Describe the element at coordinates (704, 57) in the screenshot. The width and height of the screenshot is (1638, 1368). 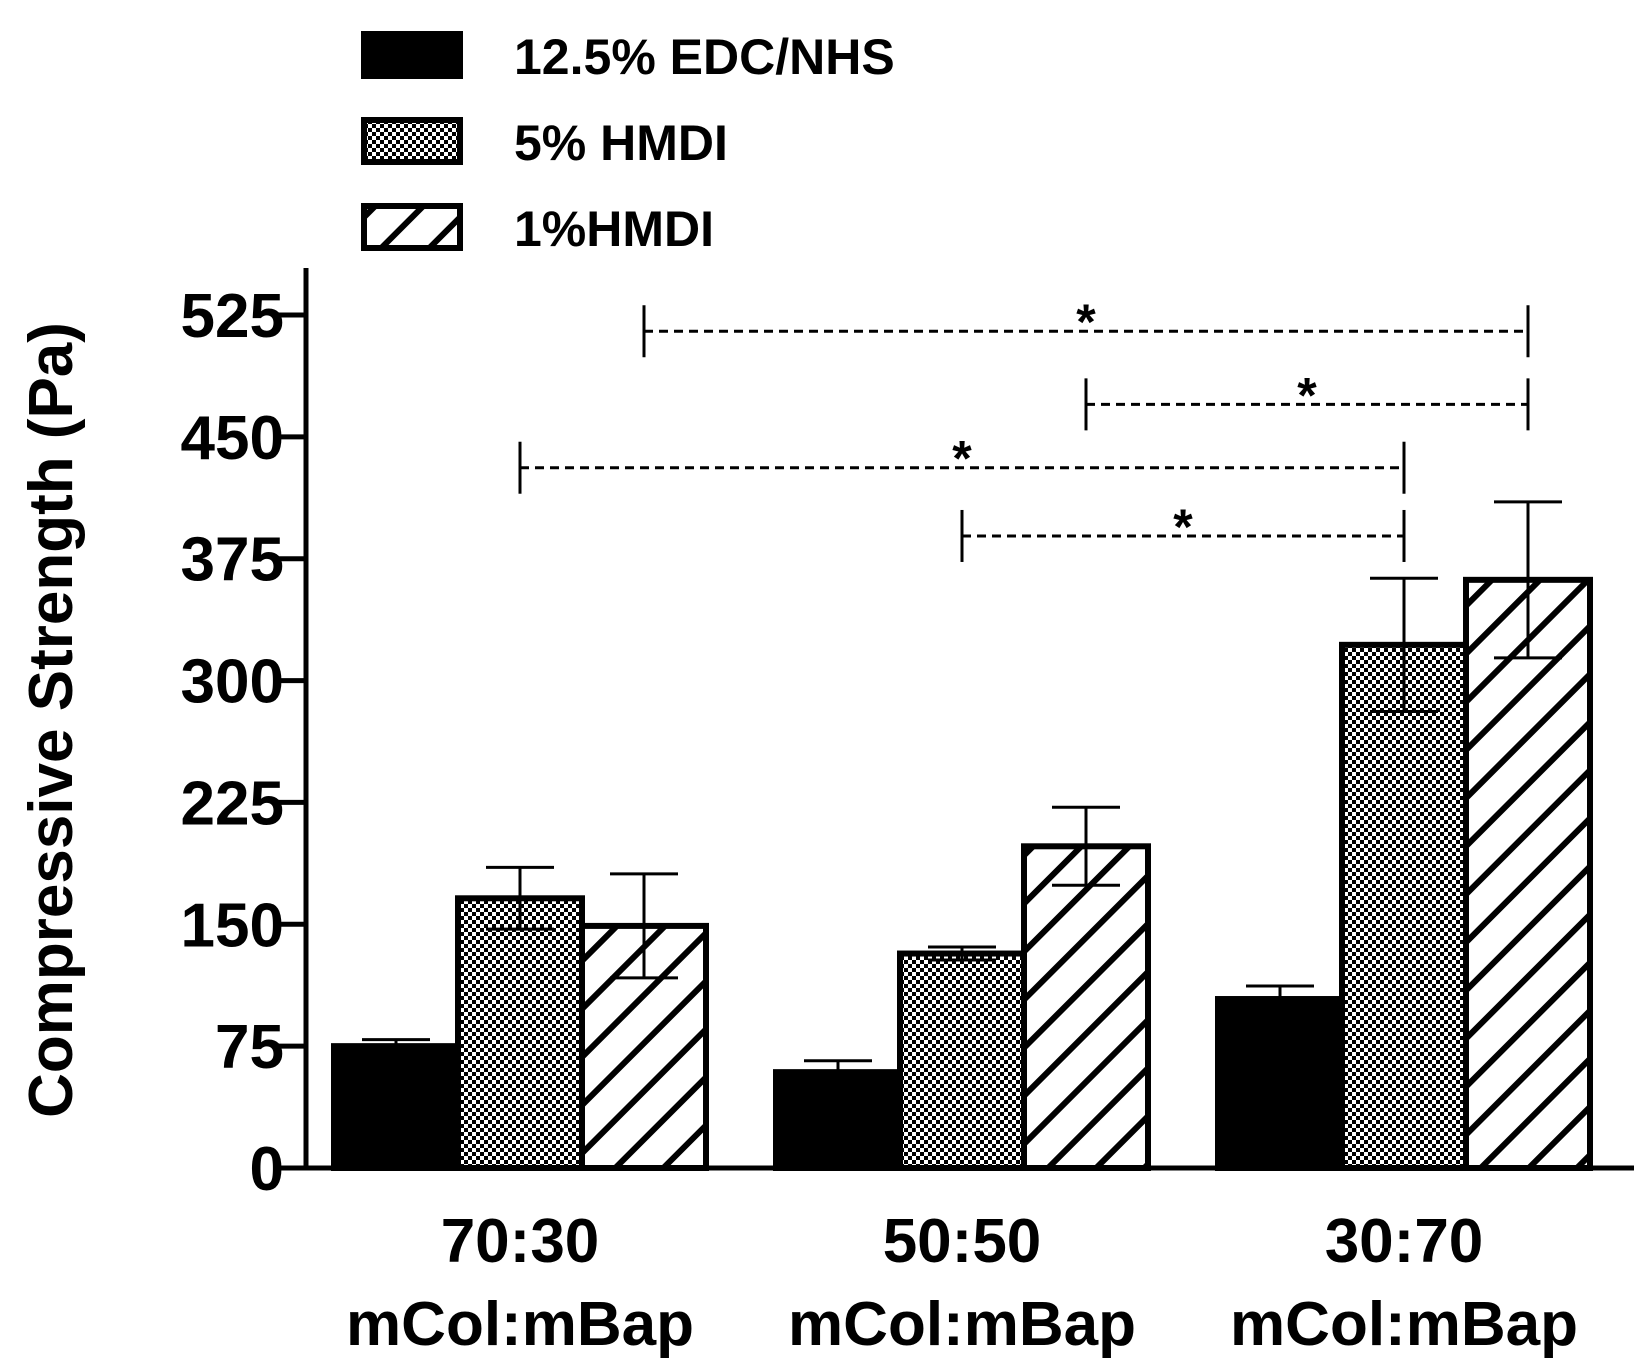
I see `legend-label-12-5-edc-nhs: 12.5% EDC/NHS` at that location.